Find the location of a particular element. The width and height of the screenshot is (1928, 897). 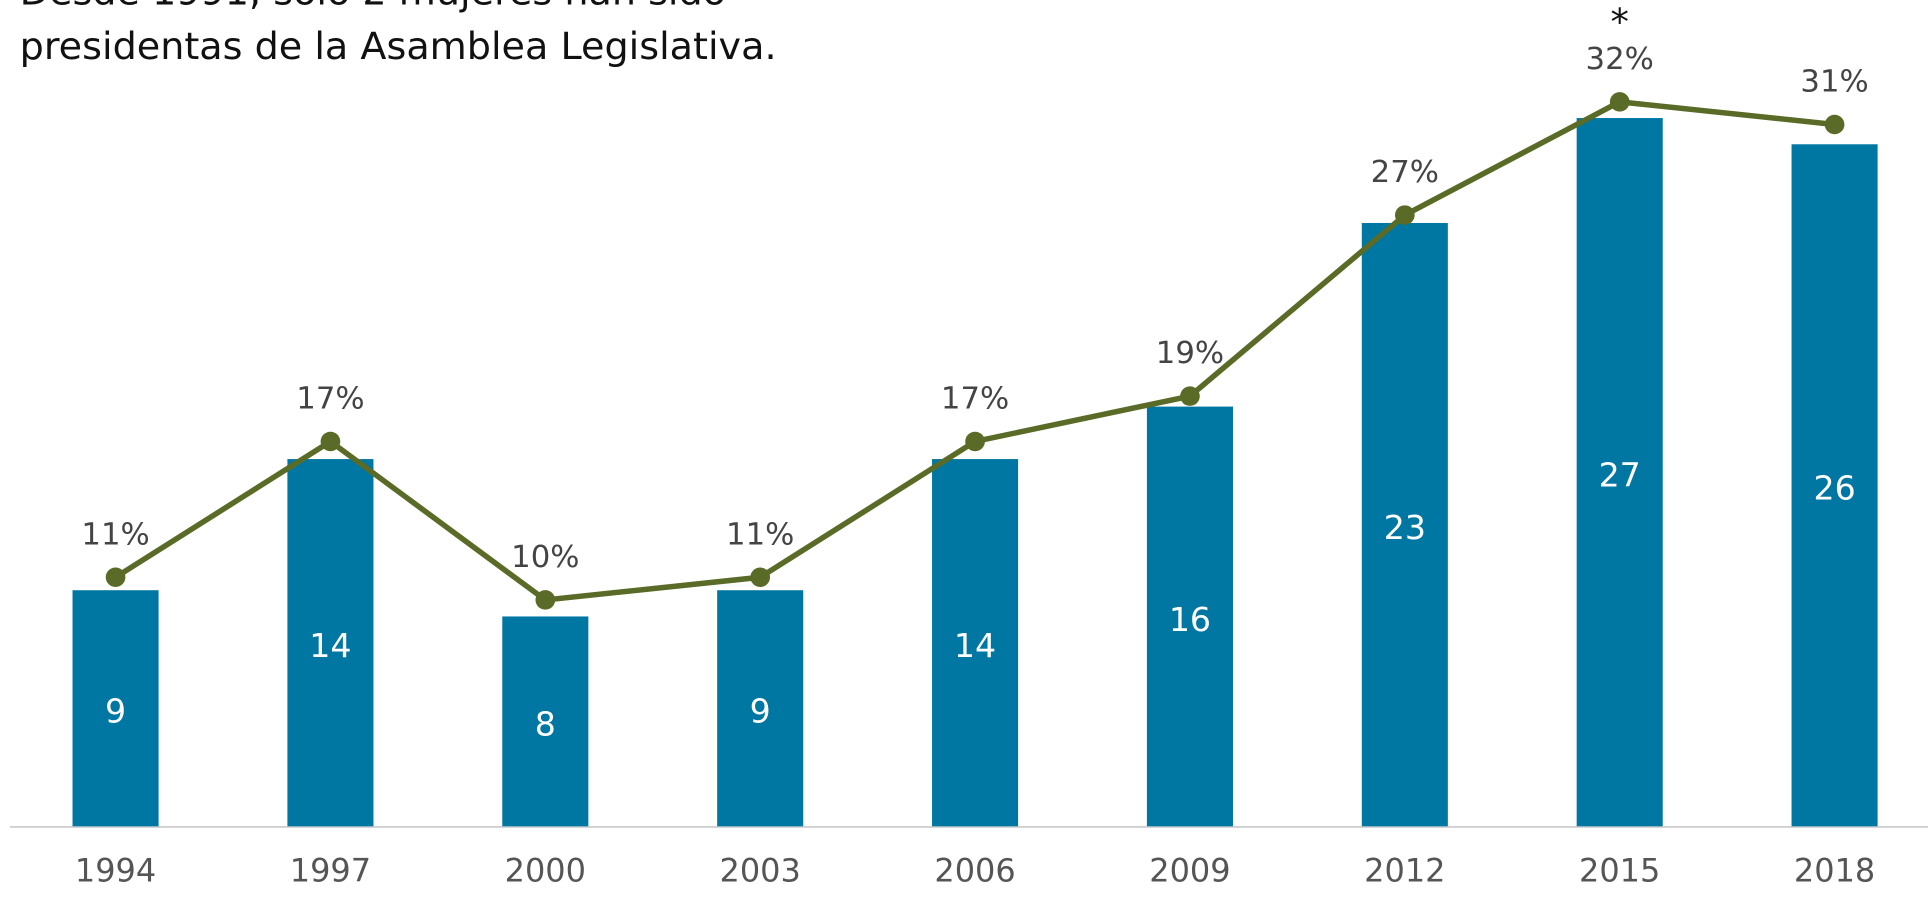

x-tick-label: 2003 is located at coordinates (760, 871).